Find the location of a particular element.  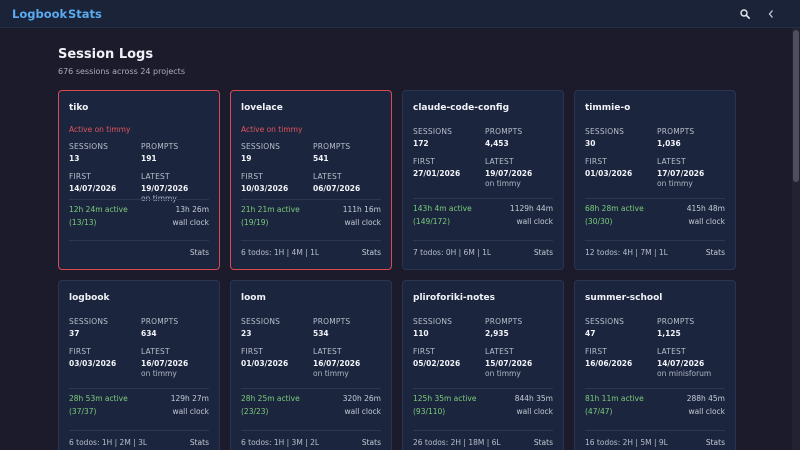

sessions-value: 47 is located at coordinates (590, 333).